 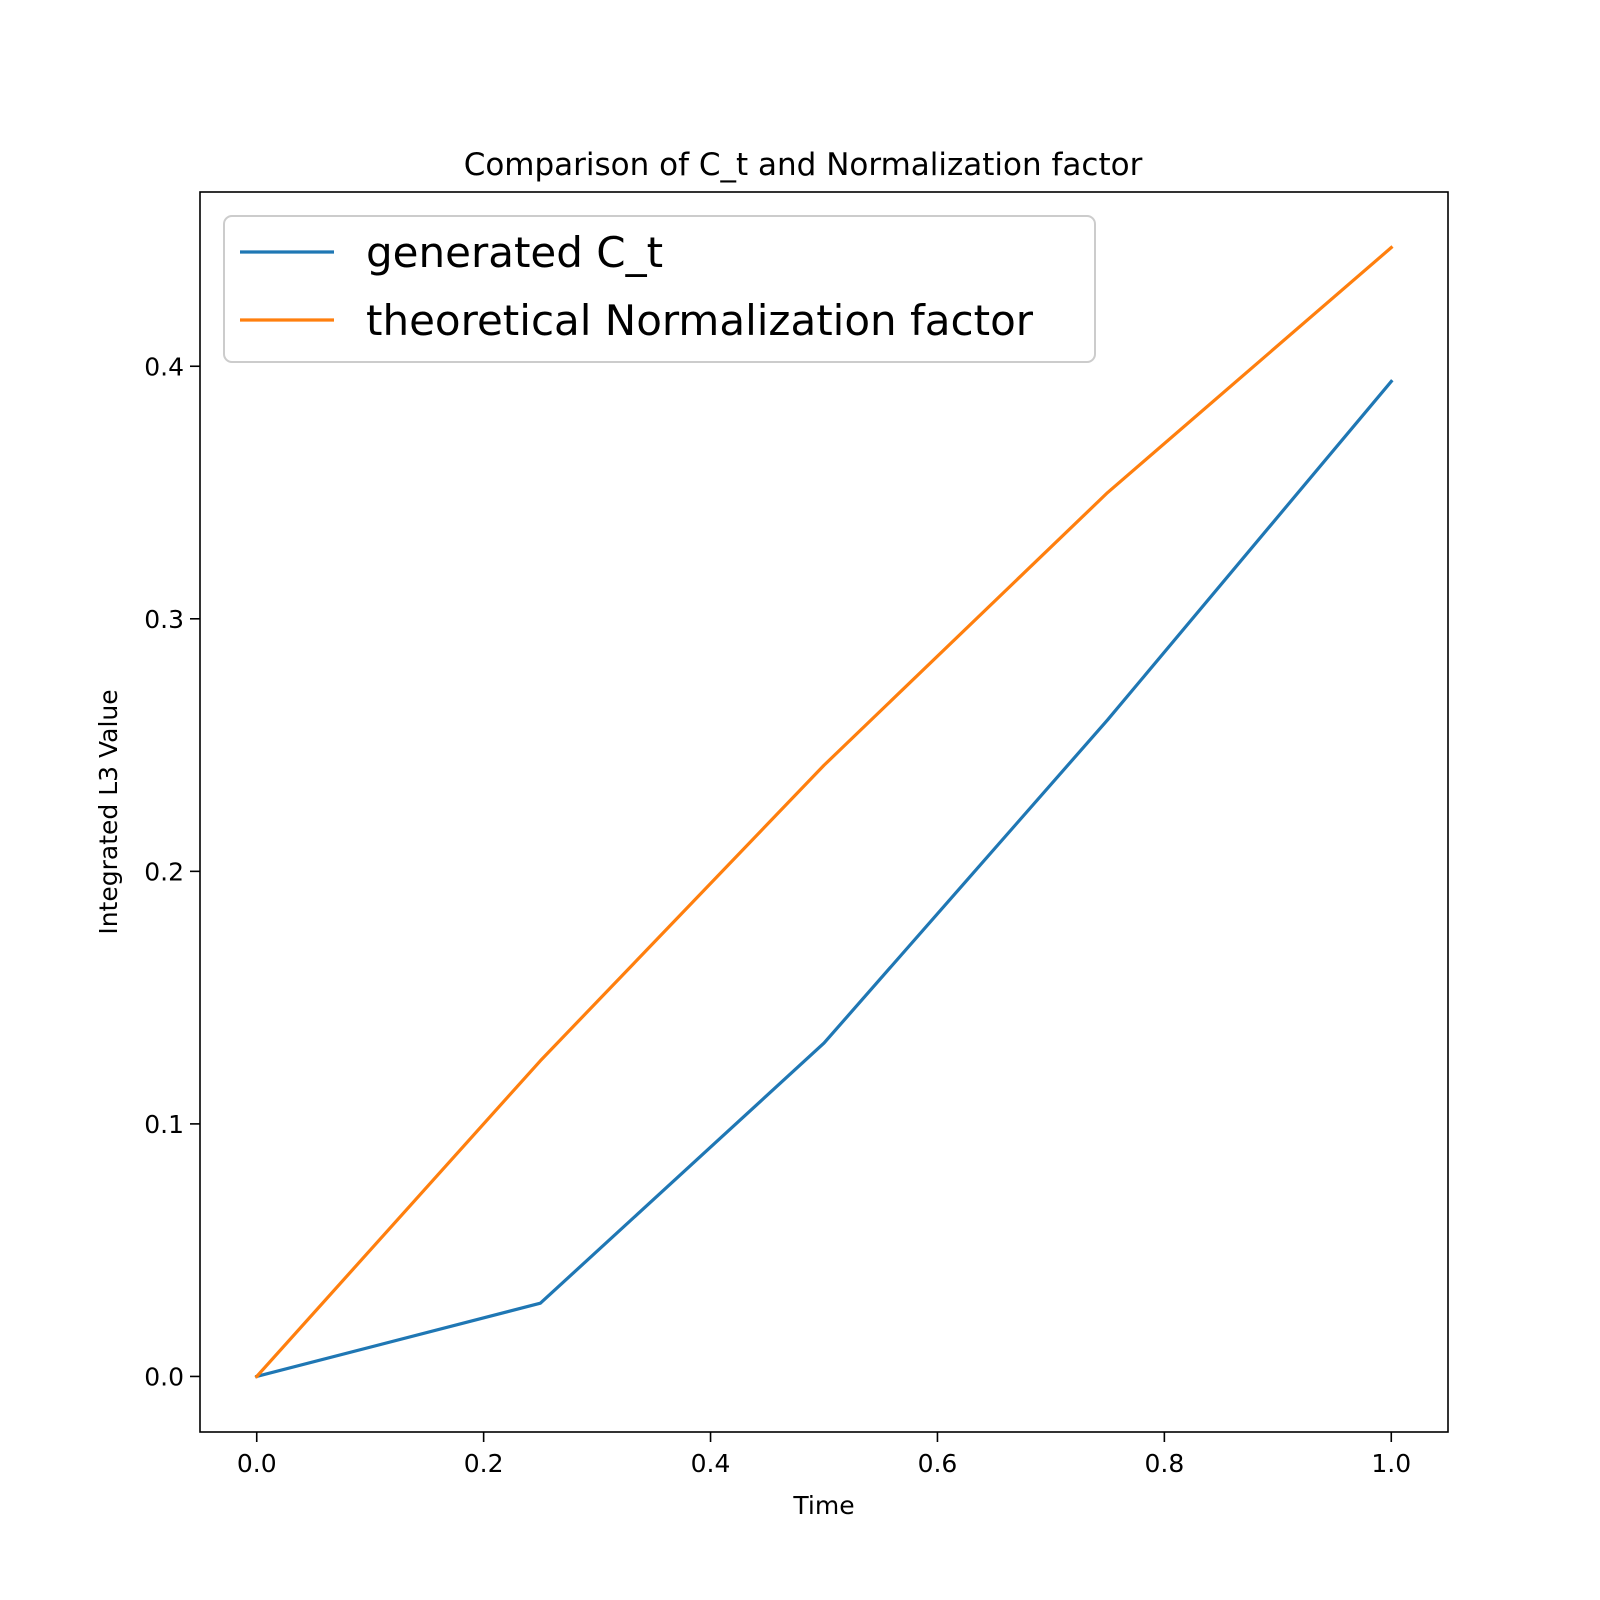 I want to click on legend-frame, so click(x=659, y=289).